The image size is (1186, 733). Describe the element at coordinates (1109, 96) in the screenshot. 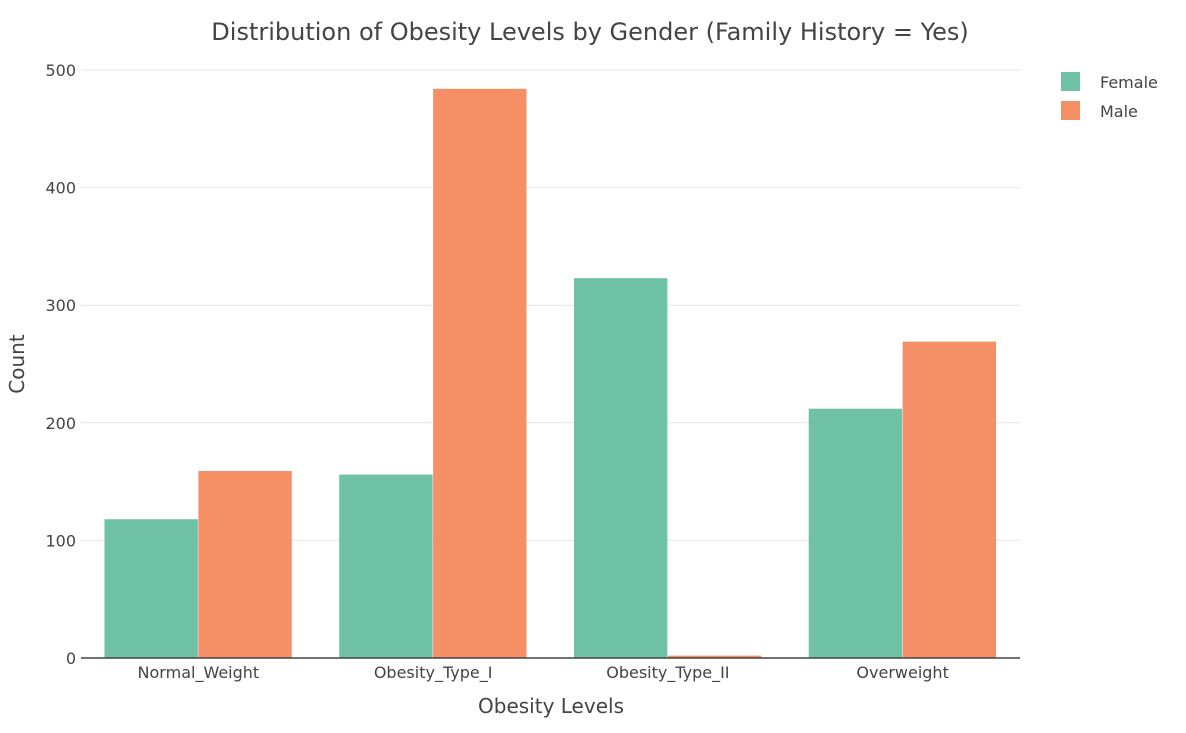

I see `legend: Female Male` at that location.